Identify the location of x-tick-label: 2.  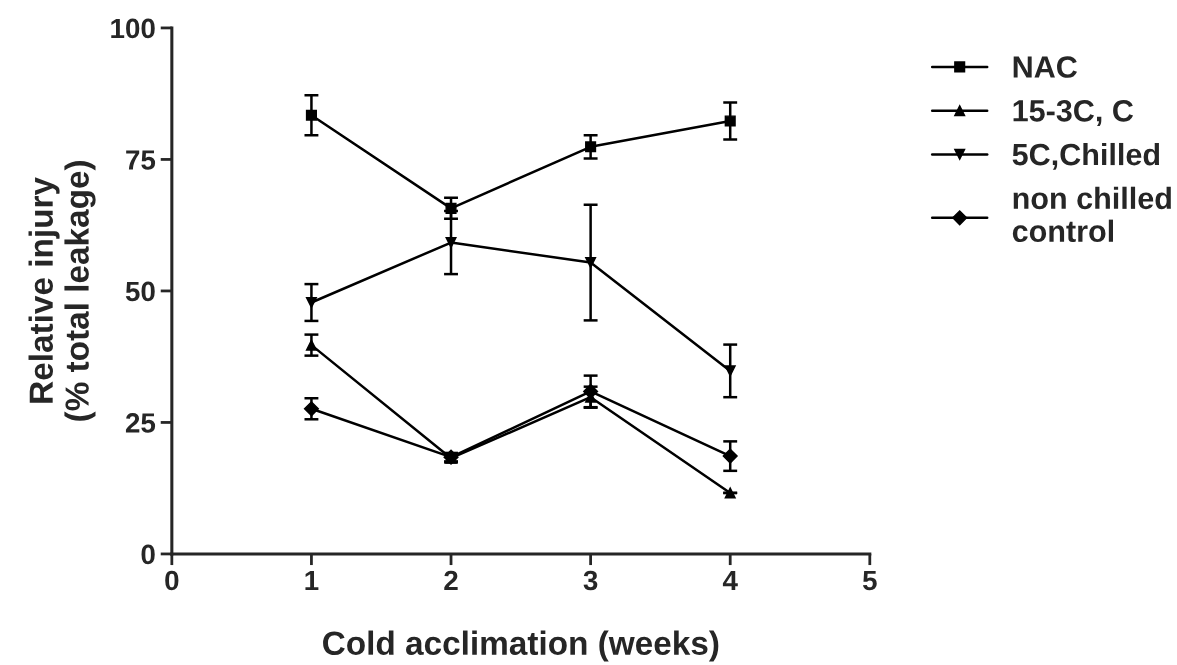
(451, 580).